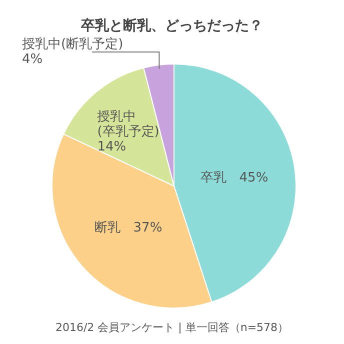 This screenshot has height=344, width=344. What do you see at coordinates (32, 59) in the screenshot?
I see `data-label: 4%` at bounding box center [32, 59].